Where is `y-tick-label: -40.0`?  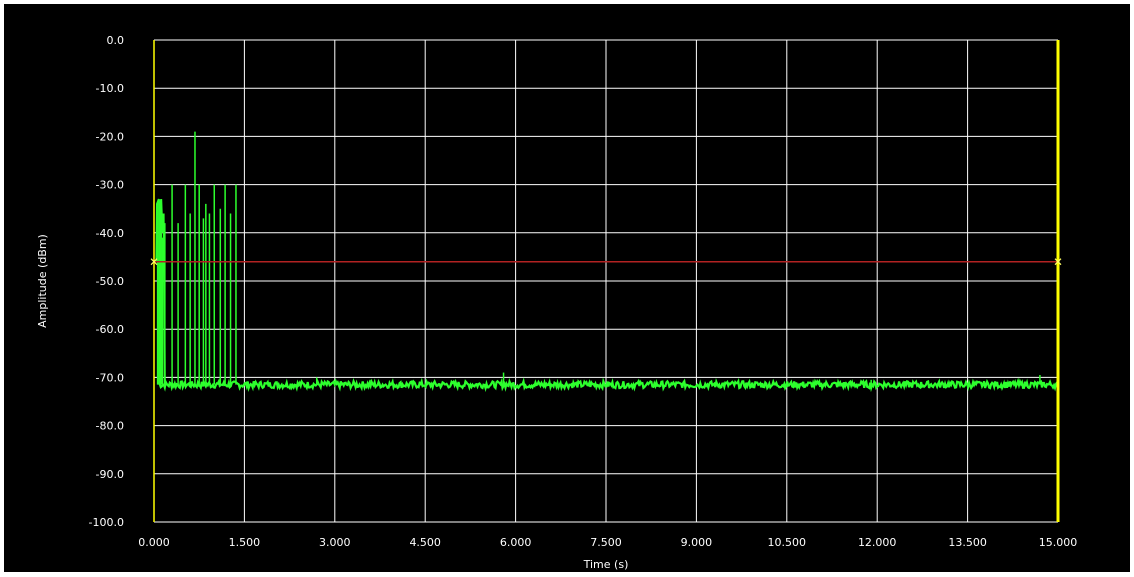
y-tick-label: -40.0 is located at coordinates (110, 233).